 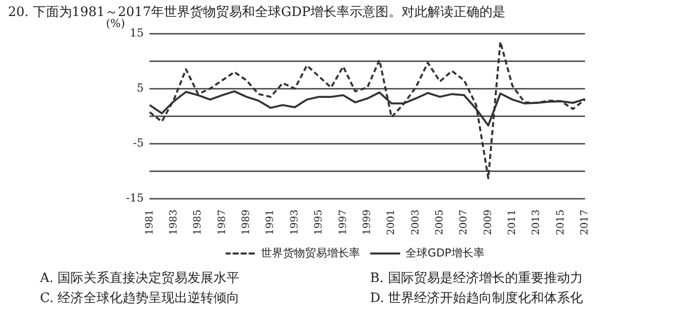 I want to click on y-tick-label: 5, so click(x=140, y=87).